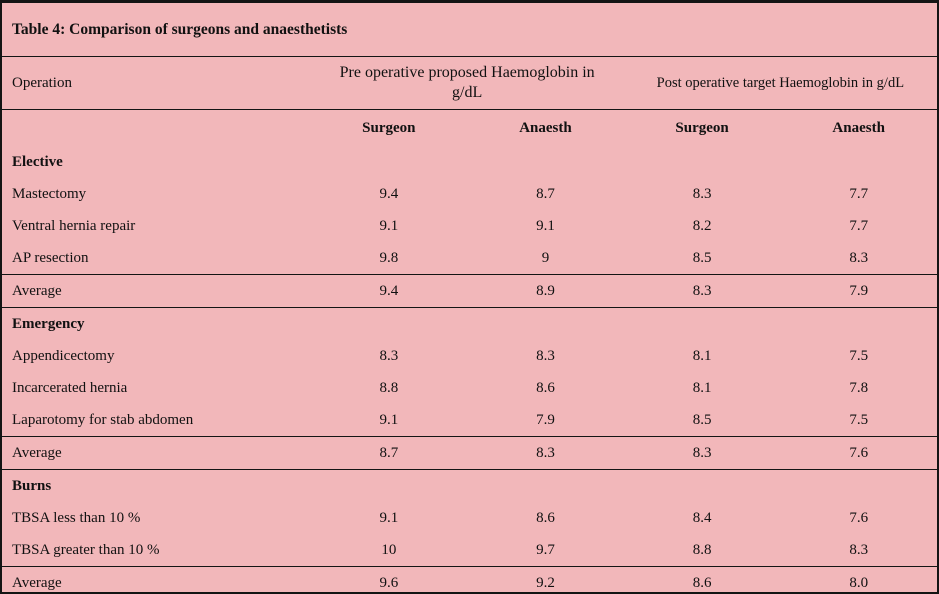 This screenshot has height=594, width=939. Describe the element at coordinates (469, 226) in the screenshot. I see `table-row: Ventral hernia repair 9.1 9.1 8.2 7.7` at that location.